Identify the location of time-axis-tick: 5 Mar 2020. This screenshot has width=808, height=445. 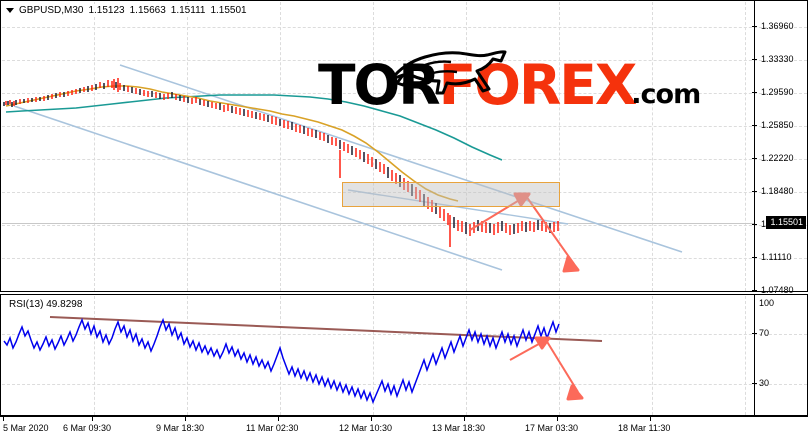
(26, 428).